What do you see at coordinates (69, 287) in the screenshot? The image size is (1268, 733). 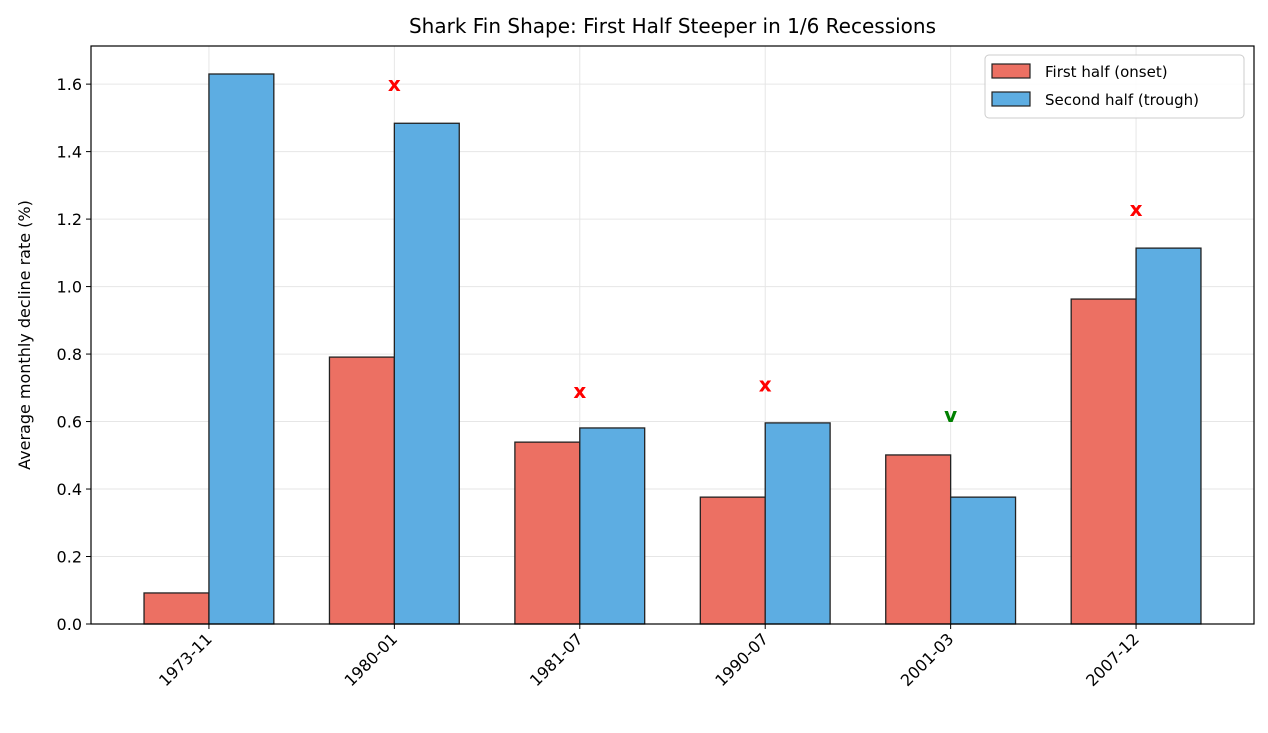 I see `y-tick-label: 1.0` at bounding box center [69, 287].